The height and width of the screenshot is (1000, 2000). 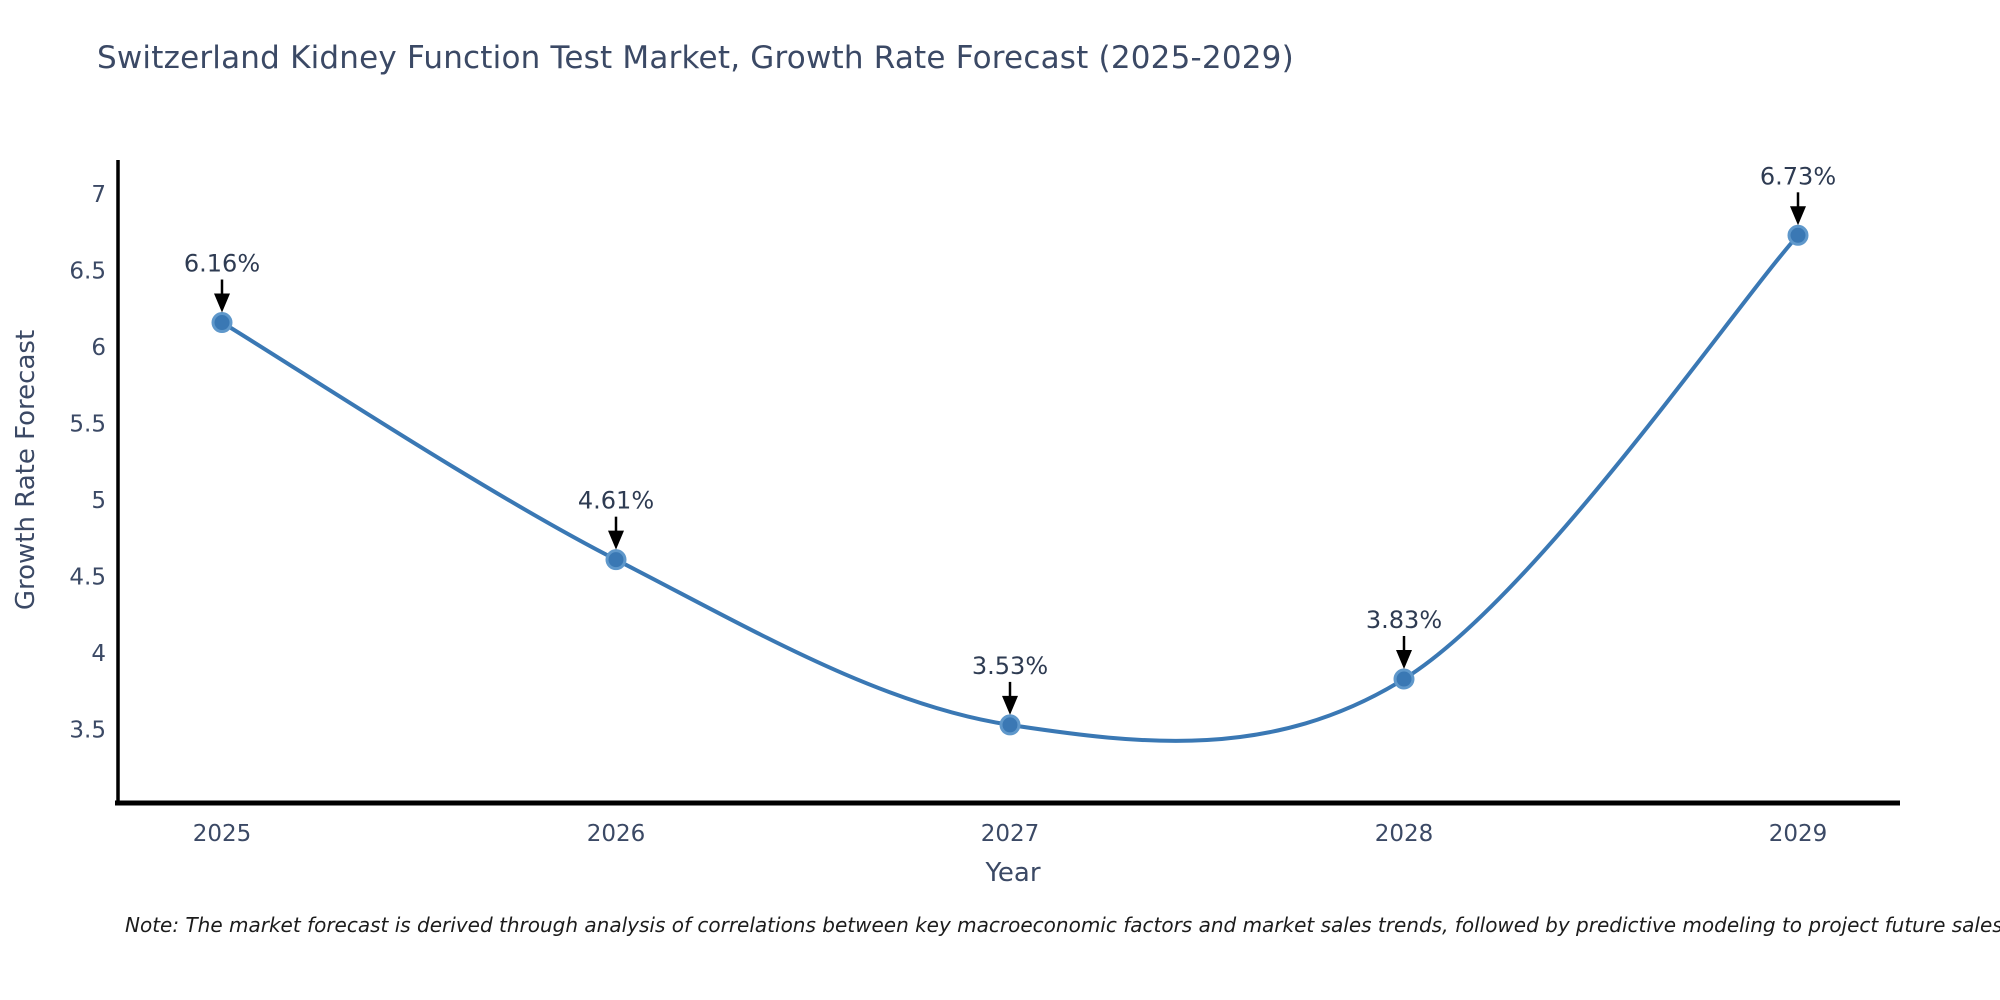 What do you see at coordinates (1798, 235) in the screenshot?
I see `data-point-marker-2029` at bounding box center [1798, 235].